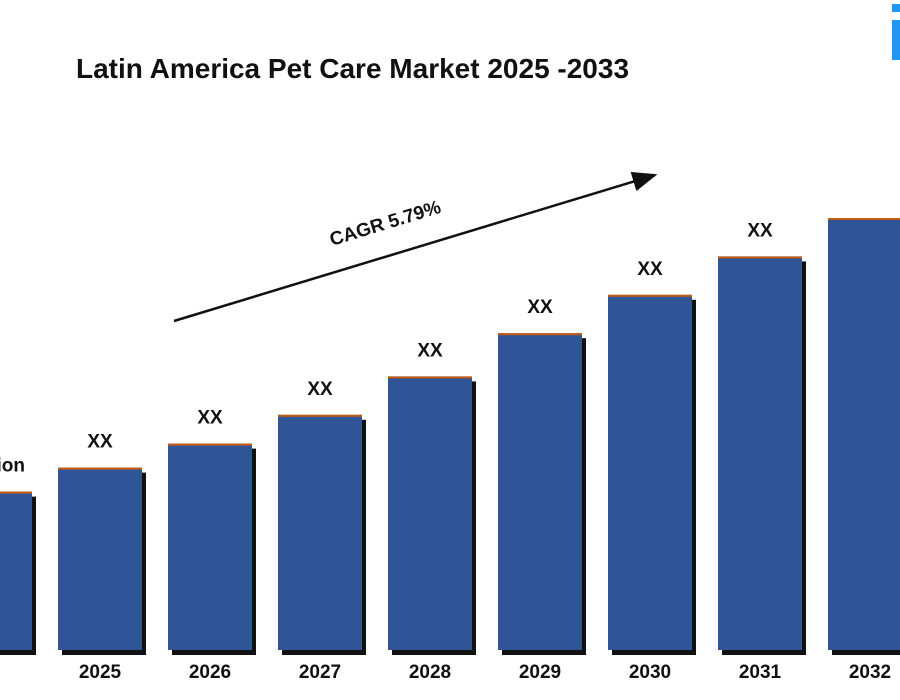 Image resolution: width=900 pixels, height=700 pixels. What do you see at coordinates (12, 466) in the screenshot?
I see `data-label: Billion` at bounding box center [12, 466].